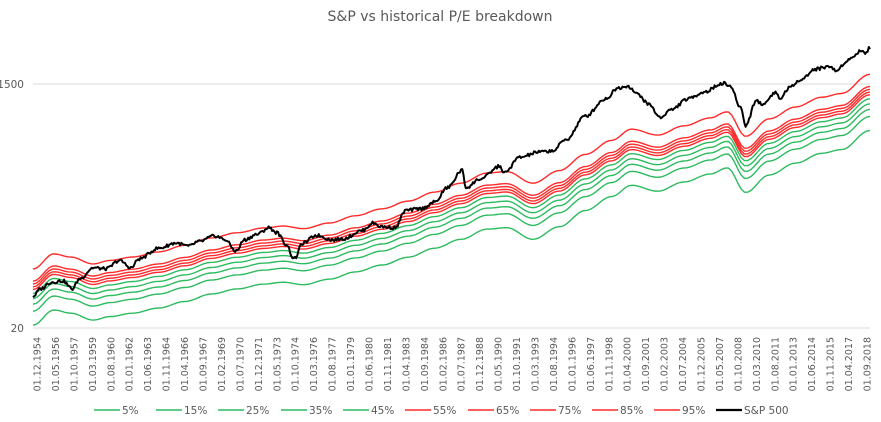 This screenshot has height=422, width=881. Describe the element at coordinates (430, 411) in the screenshot. I see `legend-item: 55%` at that location.